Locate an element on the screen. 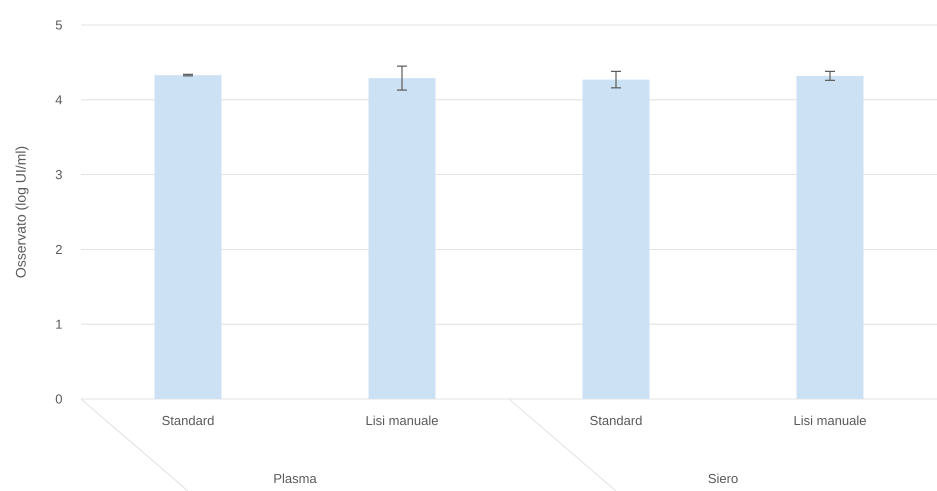 This screenshot has height=491, width=937. y-tick-label: 5 is located at coordinates (59, 25).